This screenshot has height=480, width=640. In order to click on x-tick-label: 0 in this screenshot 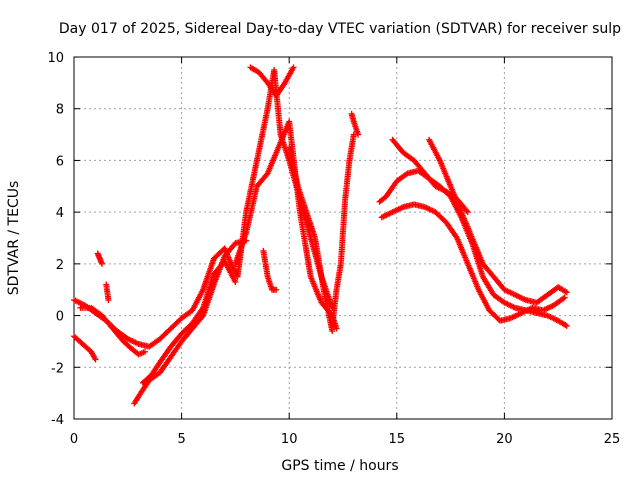, I will do `click(74, 439)`.